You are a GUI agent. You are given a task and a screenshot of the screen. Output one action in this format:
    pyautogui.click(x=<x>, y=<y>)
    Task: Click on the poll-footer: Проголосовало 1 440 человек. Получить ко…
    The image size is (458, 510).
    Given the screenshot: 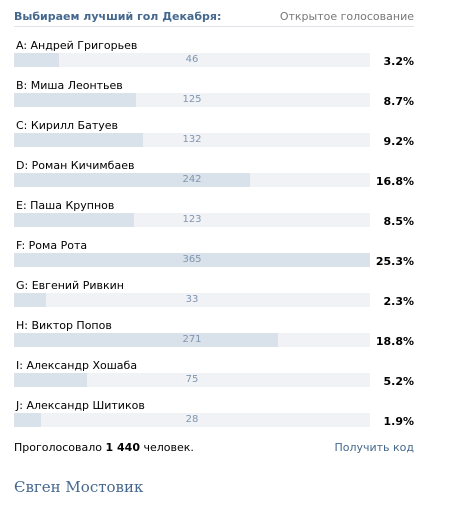 What is the action you would take?
    pyautogui.click(x=214, y=451)
    